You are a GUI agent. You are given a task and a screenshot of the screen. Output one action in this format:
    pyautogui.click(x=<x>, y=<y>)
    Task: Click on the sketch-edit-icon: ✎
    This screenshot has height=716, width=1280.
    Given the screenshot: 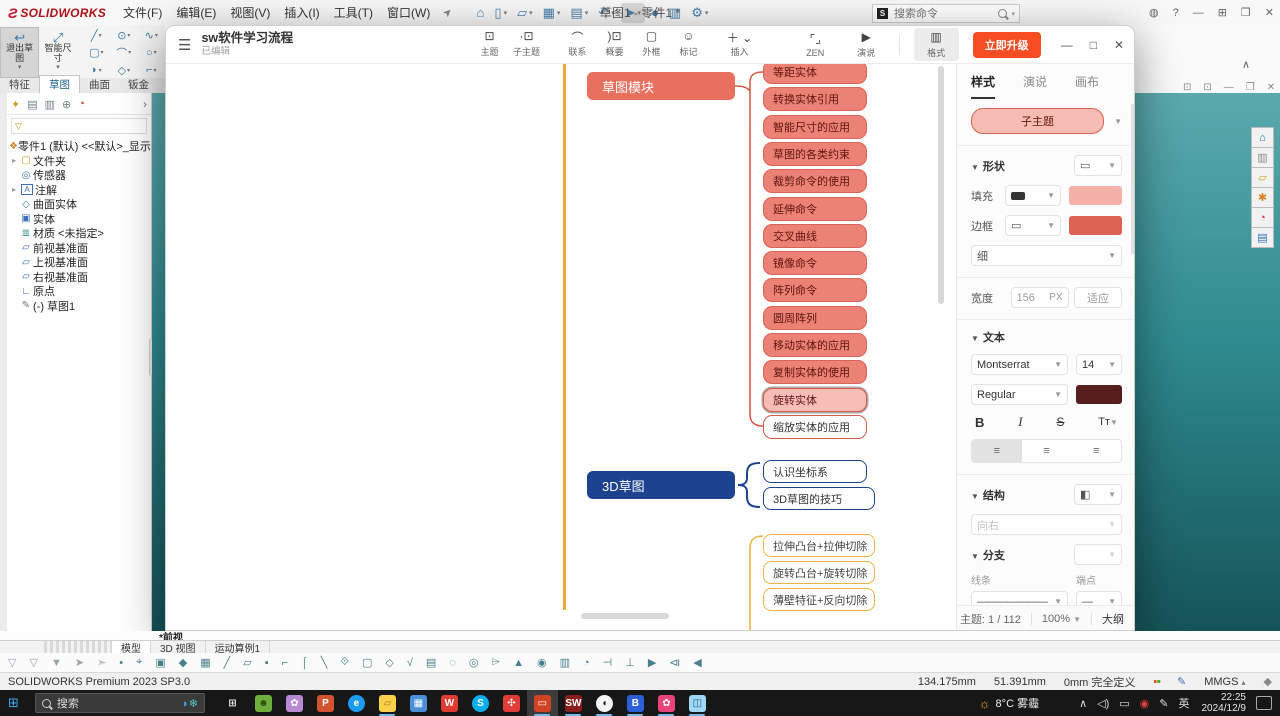 What is the action you would take?
    pyautogui.click(x=1182, y=682)
    